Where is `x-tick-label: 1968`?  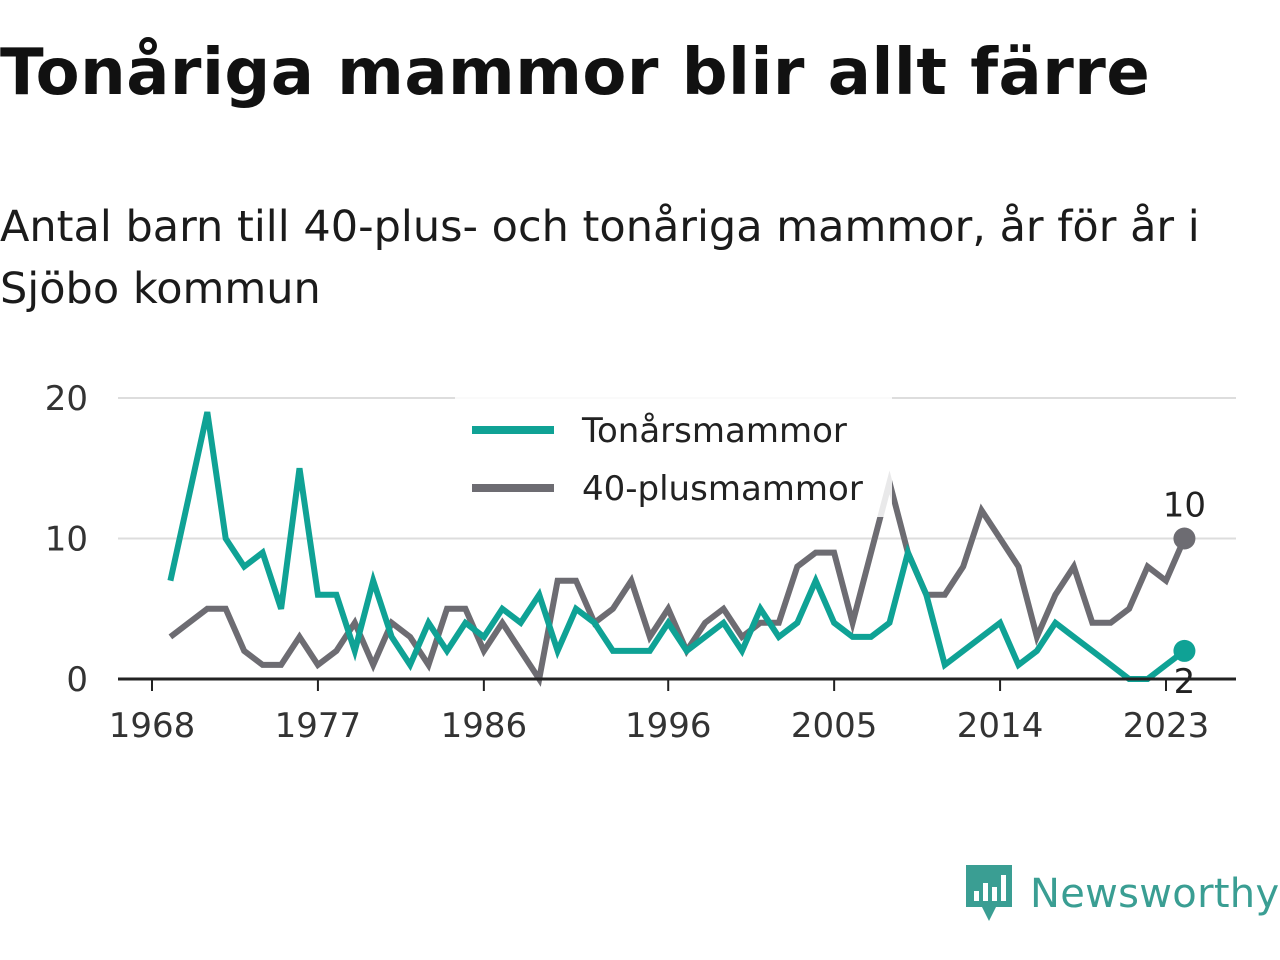 x-tick-label: 1968 is located at coordinates (152, 726).